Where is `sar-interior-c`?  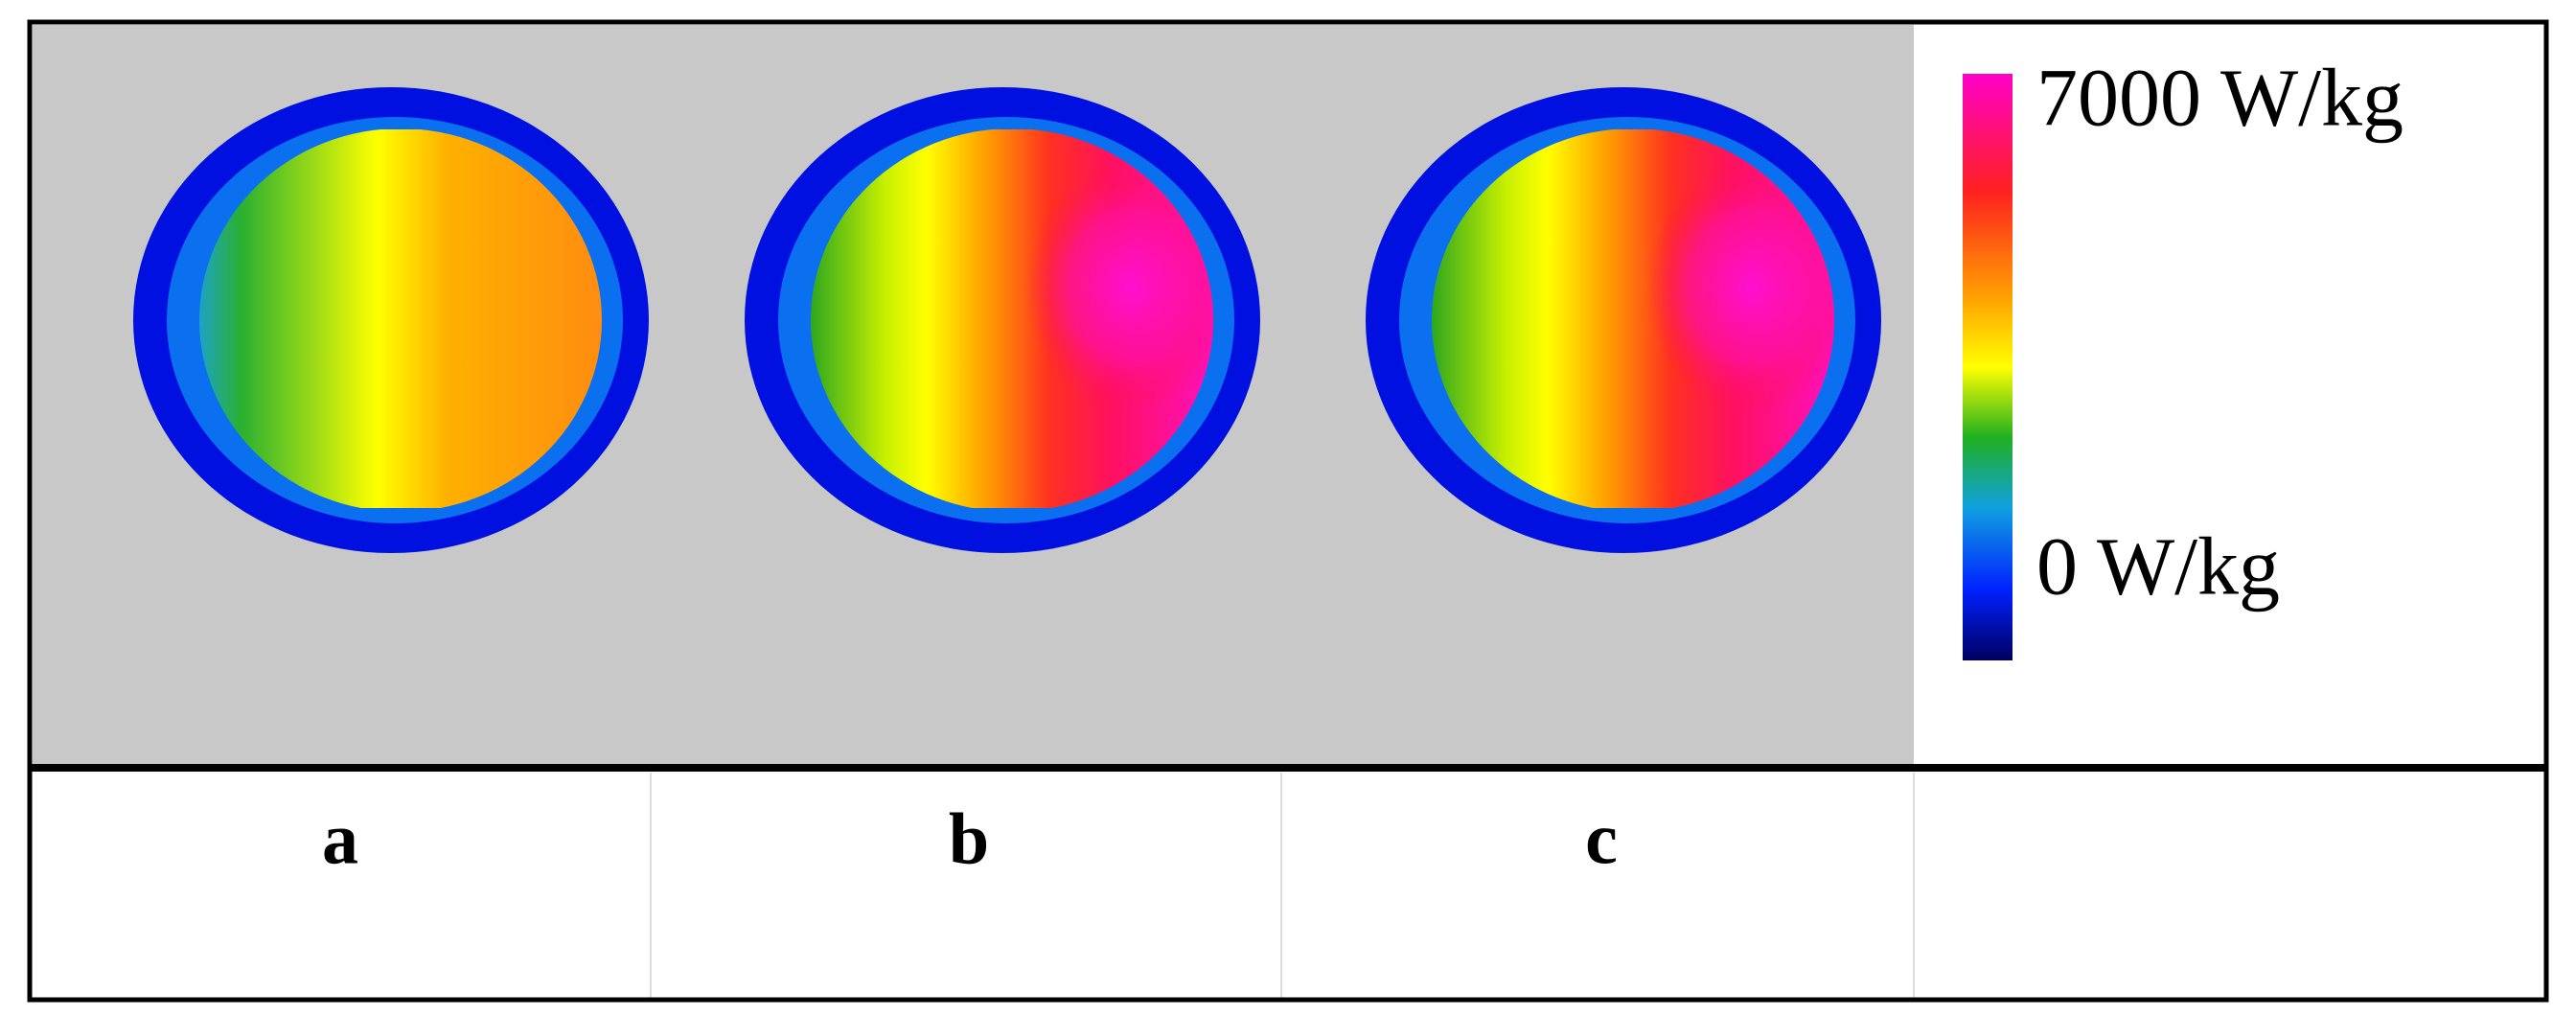
sar-interior-c is located at coordinates (1633, 319).